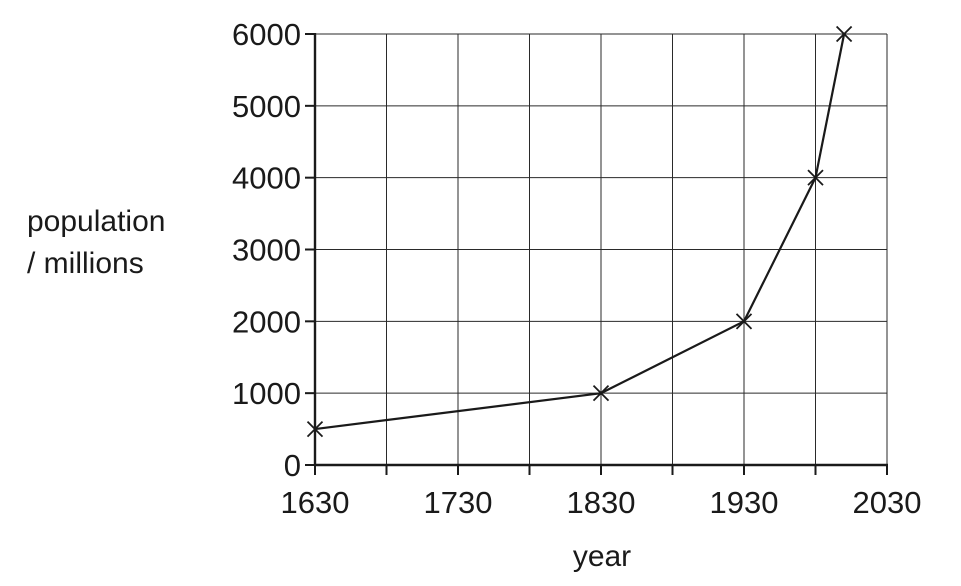 The height and width of the screenshot is (586, 961). I want to click on x-tick-label: 1730, so click(458, 502).